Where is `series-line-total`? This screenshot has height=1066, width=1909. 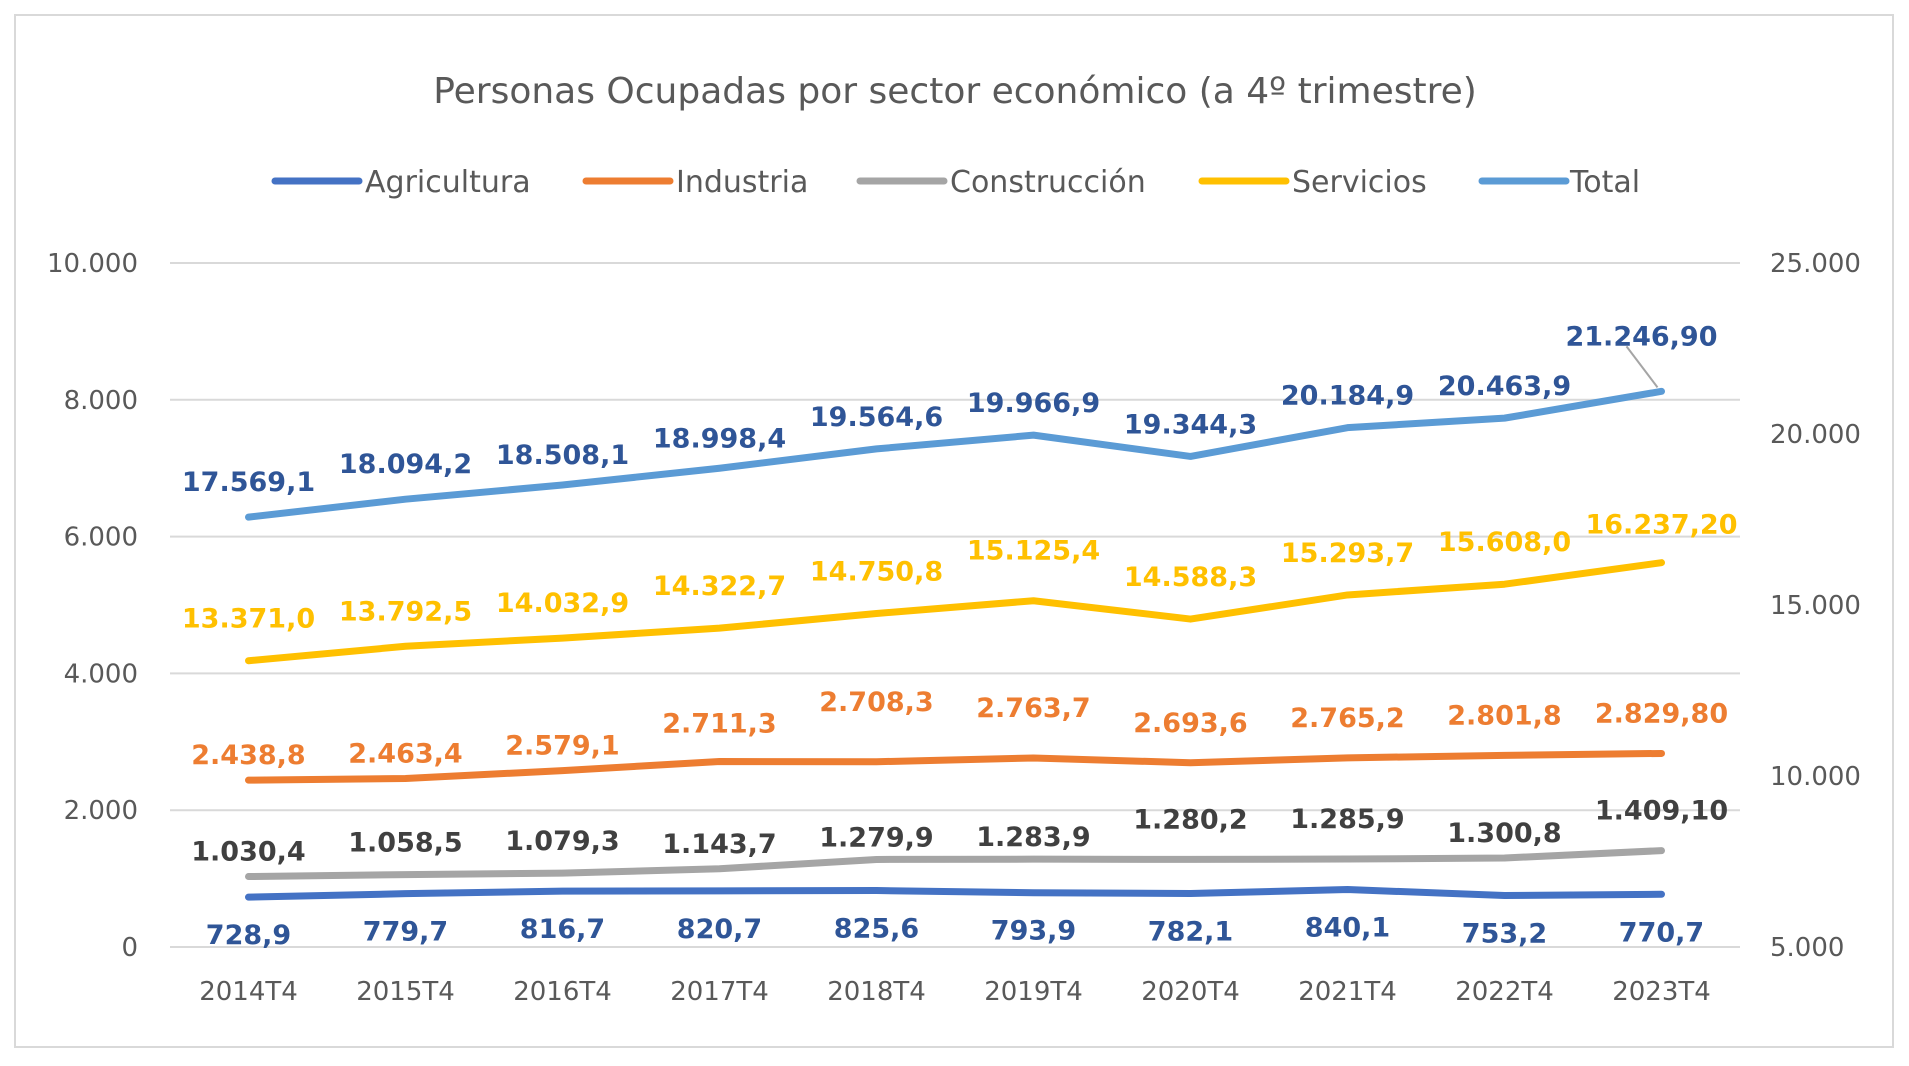
series-line-total is located at coordinates (955, 454).